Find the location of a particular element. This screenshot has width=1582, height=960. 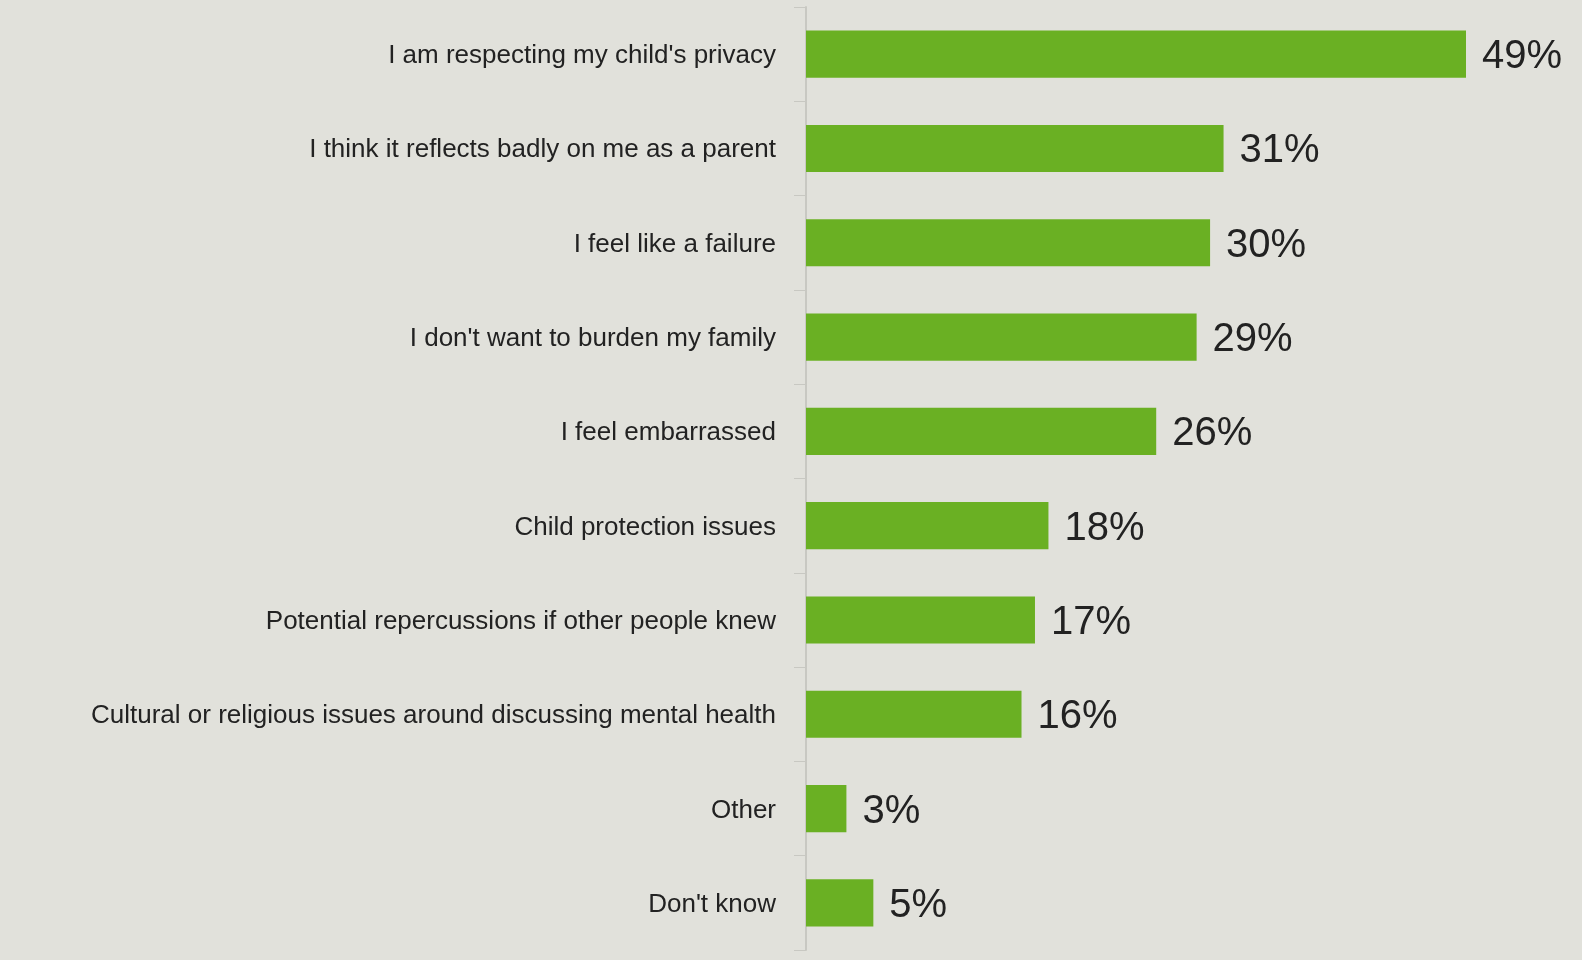

y-tick-label: I don't want to burden my family is located at coordinates (592, 337).